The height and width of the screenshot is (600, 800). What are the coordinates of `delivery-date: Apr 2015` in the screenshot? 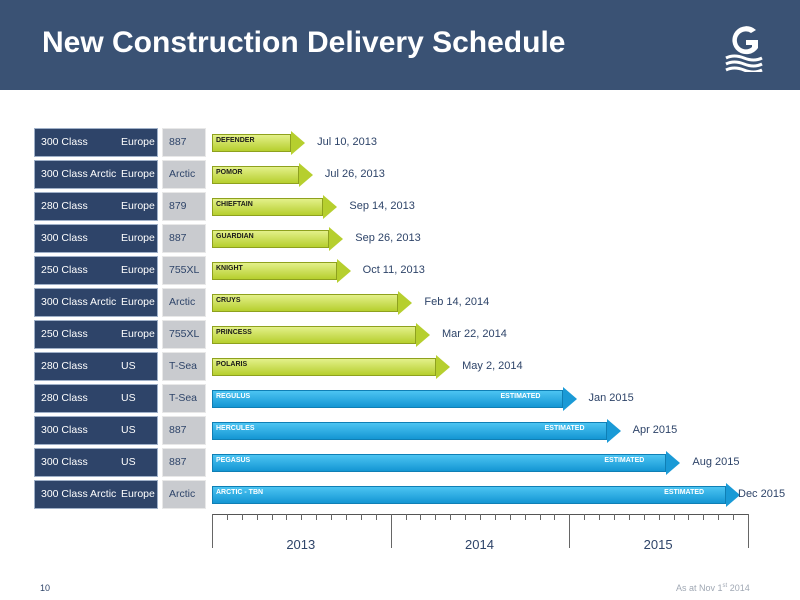 It's located at (655, 430).